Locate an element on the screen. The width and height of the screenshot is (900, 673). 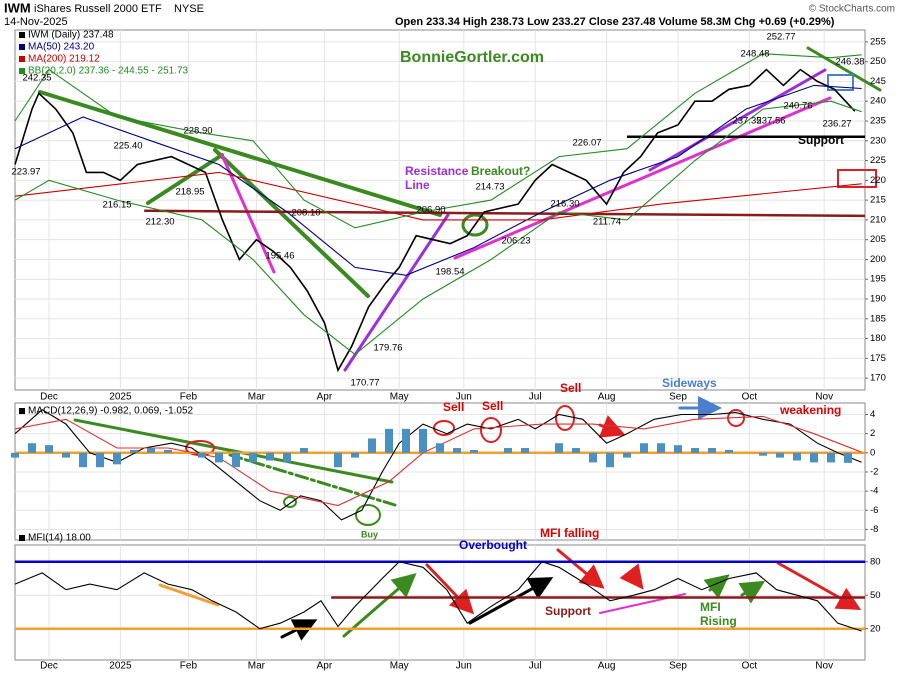
price-label: 228.90 is located at coordinates (197, 131).